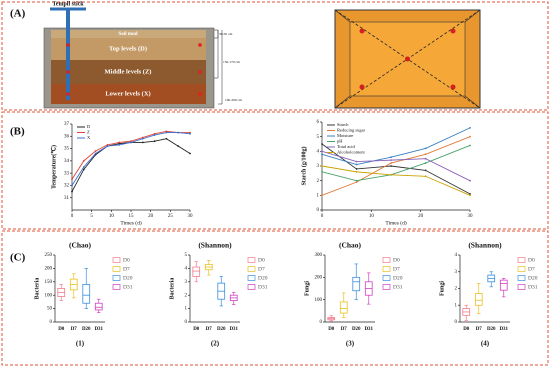 Image resolution: width=550 pixels, height=367 pixels. Describe the element at coordinates (307, 288) in the screenshot. I see `y-axis-label: Fungi` at that location.